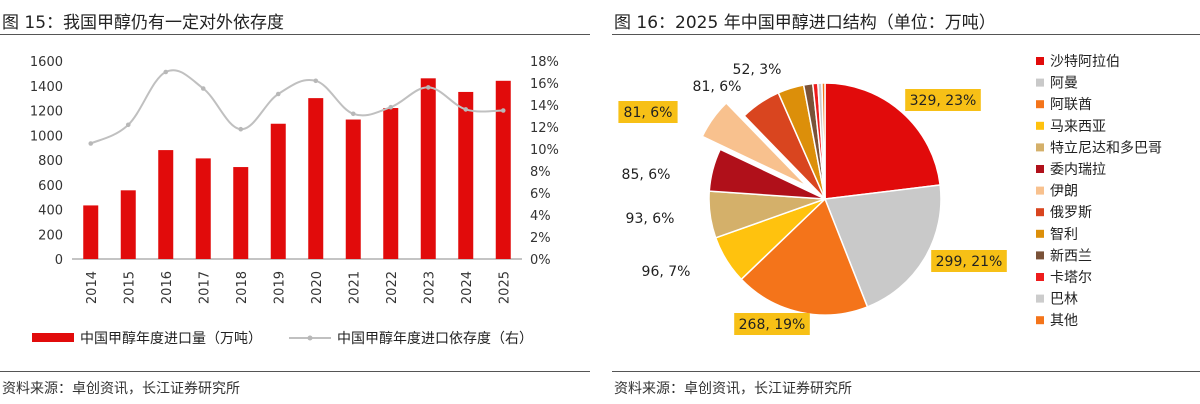  What do you see at coordinates (540, 238) in the screenshot?
I see `y-right-tick-label: 2%` at bounding box center [540, 238].